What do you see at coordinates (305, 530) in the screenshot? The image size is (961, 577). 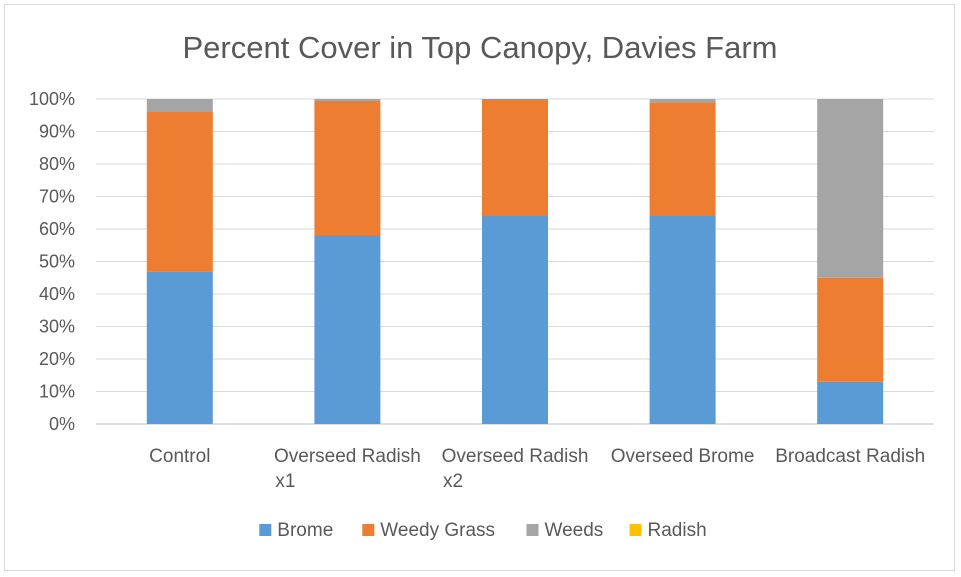 I see `legend-label: Brome` at bounding box center [305, 530].